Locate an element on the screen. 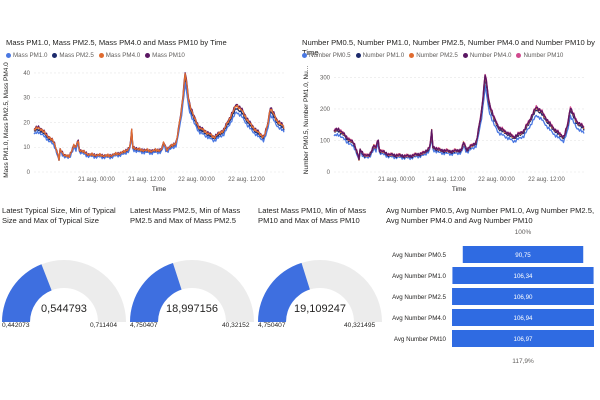  funnel-category-label: Avg Number PM2.5 is located at coordinates (419, 297).